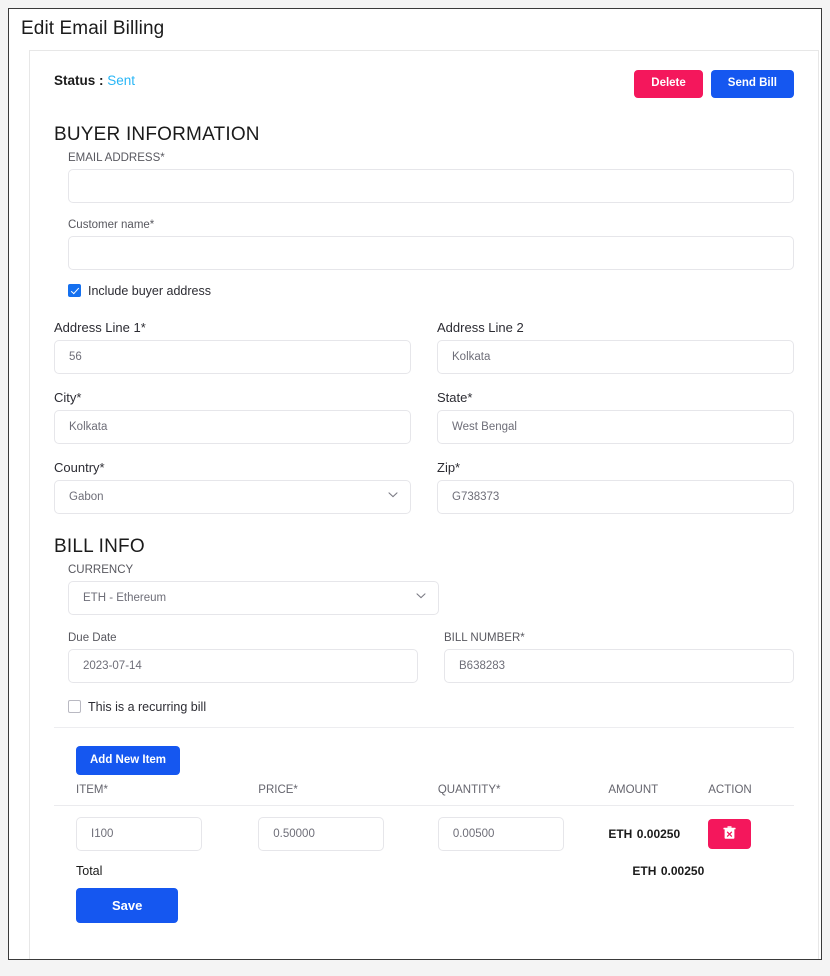 Image resolution: width=830 pixels, height=976 pixels. What do you see at coordinates (615, 426) in the screenshot?
I see `state-input` at bounding box center [615, 426].